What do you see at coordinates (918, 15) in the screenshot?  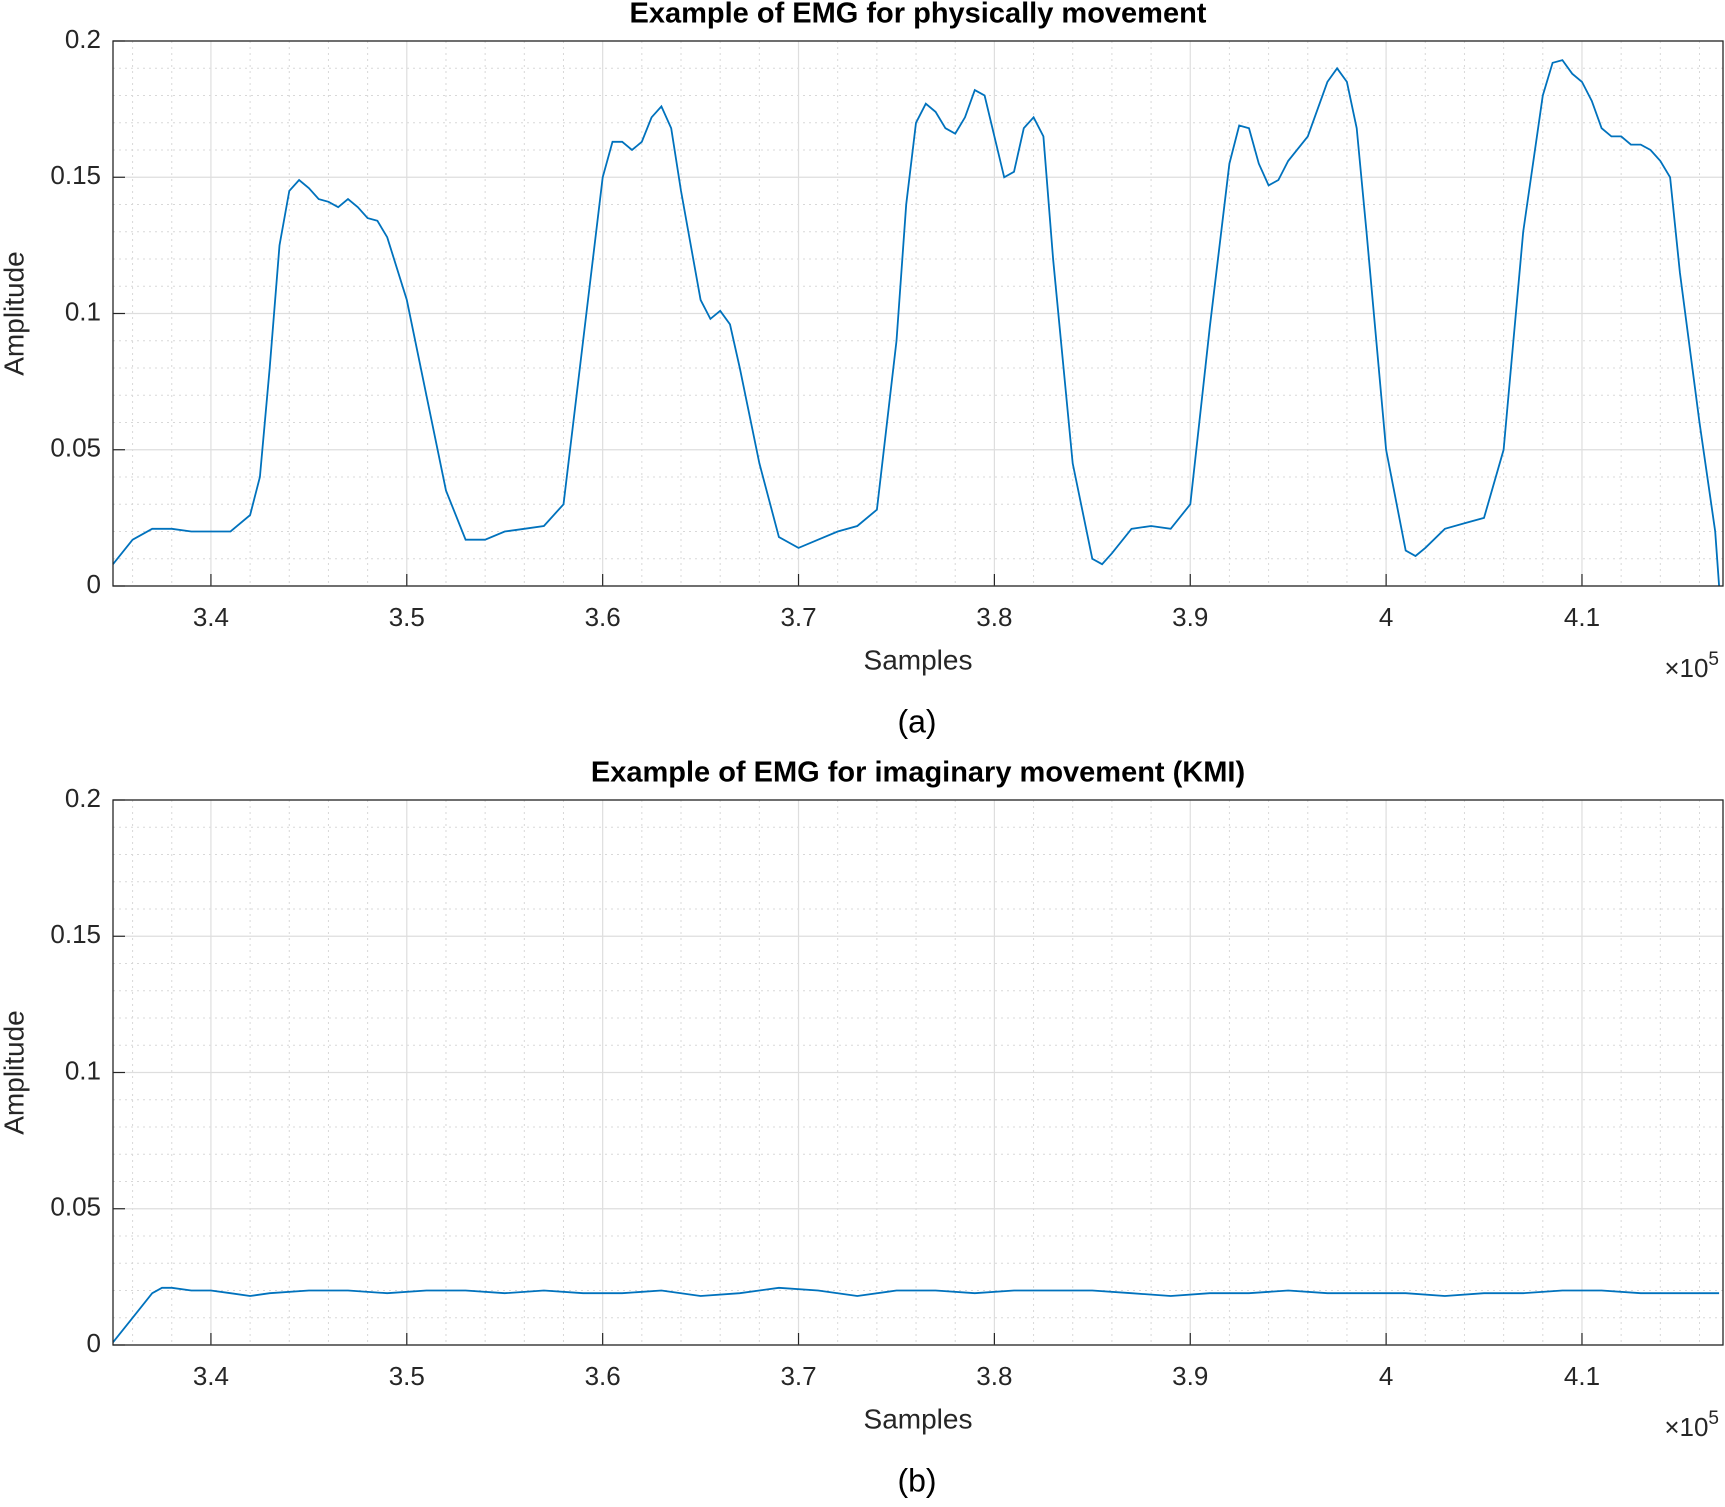 I see `chart-title: Example of EMG for physically movement` at bounding box center [918, 15].